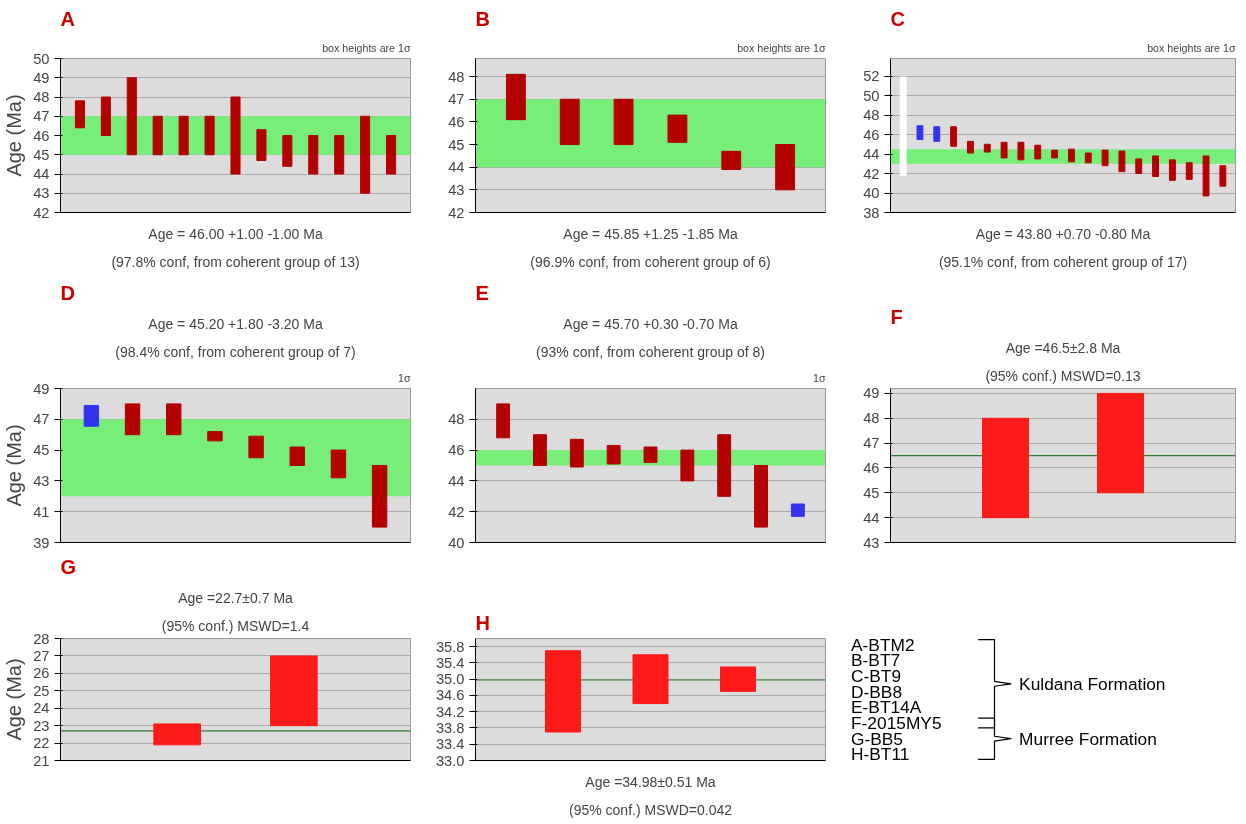 Image resolution: width=1246 pixels, height=824 pixels. I want to click on y-tick-label: 41, so click(41, 511).